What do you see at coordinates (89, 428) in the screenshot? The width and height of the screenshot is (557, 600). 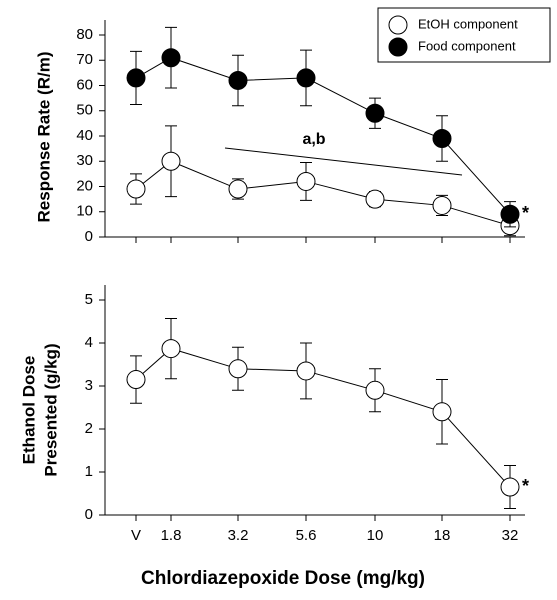 I see `y-tick-label: 2` at bounding box center [89, 428].